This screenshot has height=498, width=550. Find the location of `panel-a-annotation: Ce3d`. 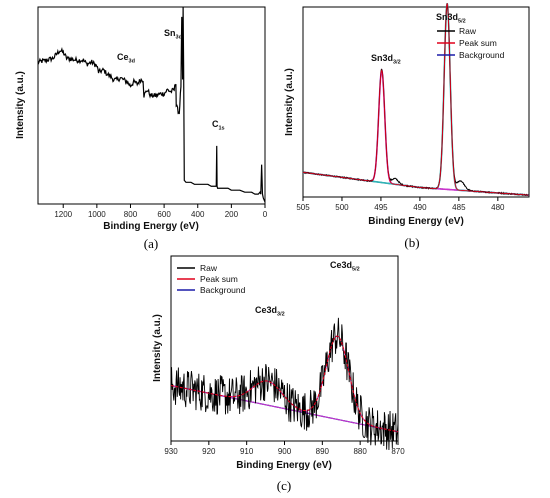

panel-a-annotation: Ce3d is located at coordinates (126, 58).